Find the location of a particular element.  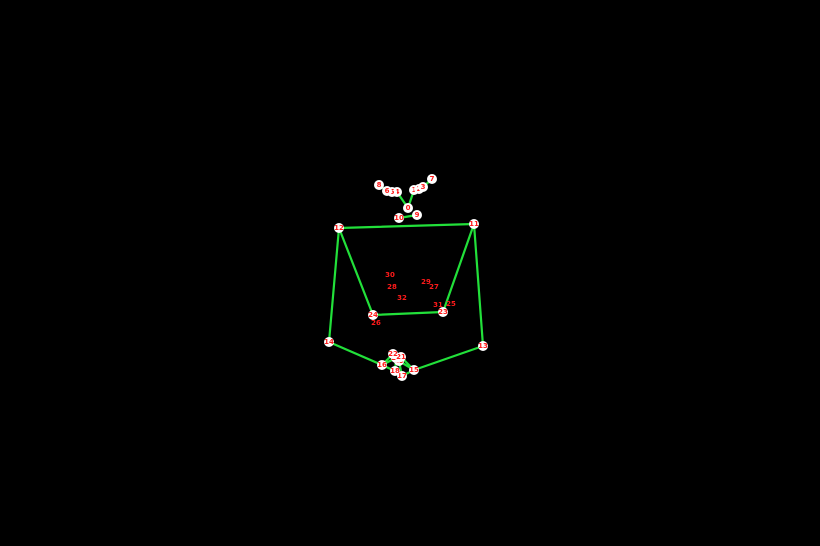

keypoint-label-27: 27 is located at coordinates (434, 287).